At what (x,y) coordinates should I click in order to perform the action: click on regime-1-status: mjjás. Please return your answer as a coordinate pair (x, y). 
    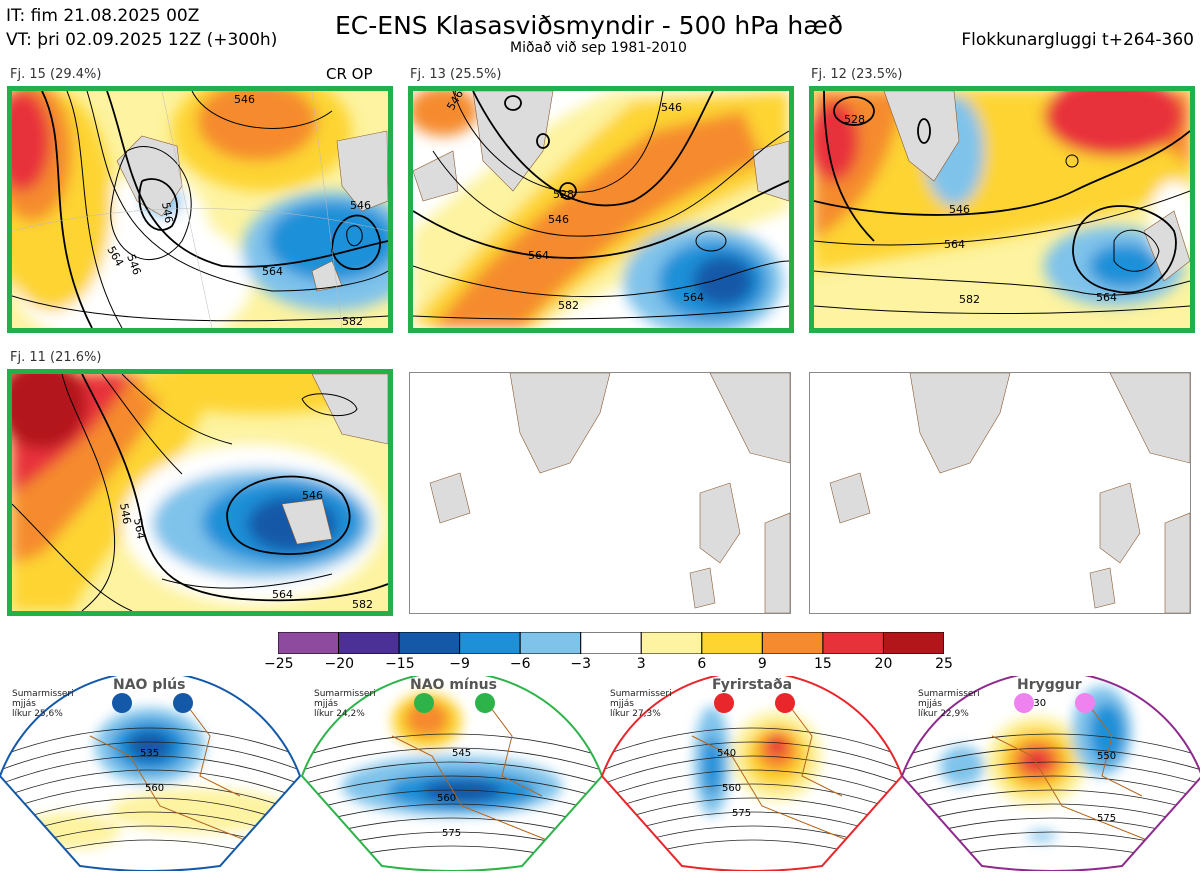
    Looking at the image, I should click on (24, 704).